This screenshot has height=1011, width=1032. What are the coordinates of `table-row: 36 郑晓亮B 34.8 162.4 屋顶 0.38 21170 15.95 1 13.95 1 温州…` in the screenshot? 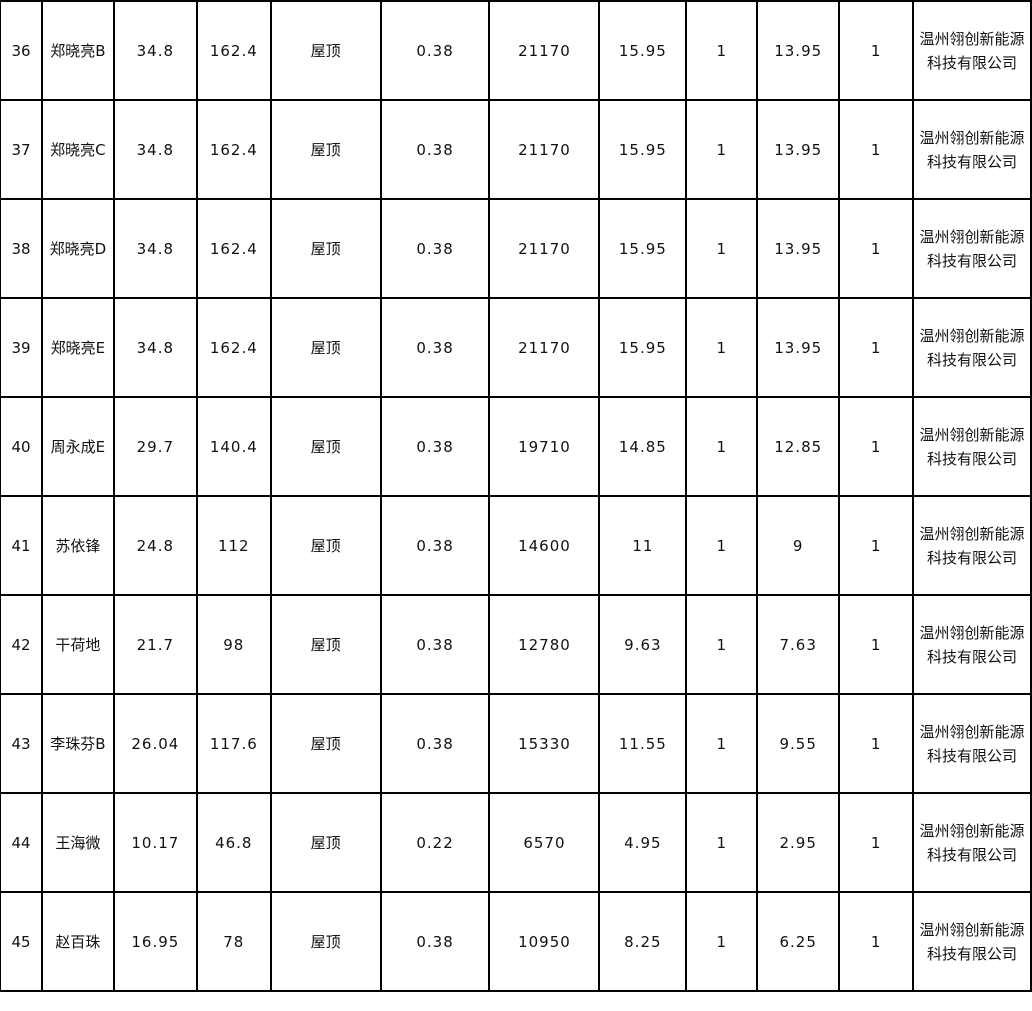 It's located at (516, 50).